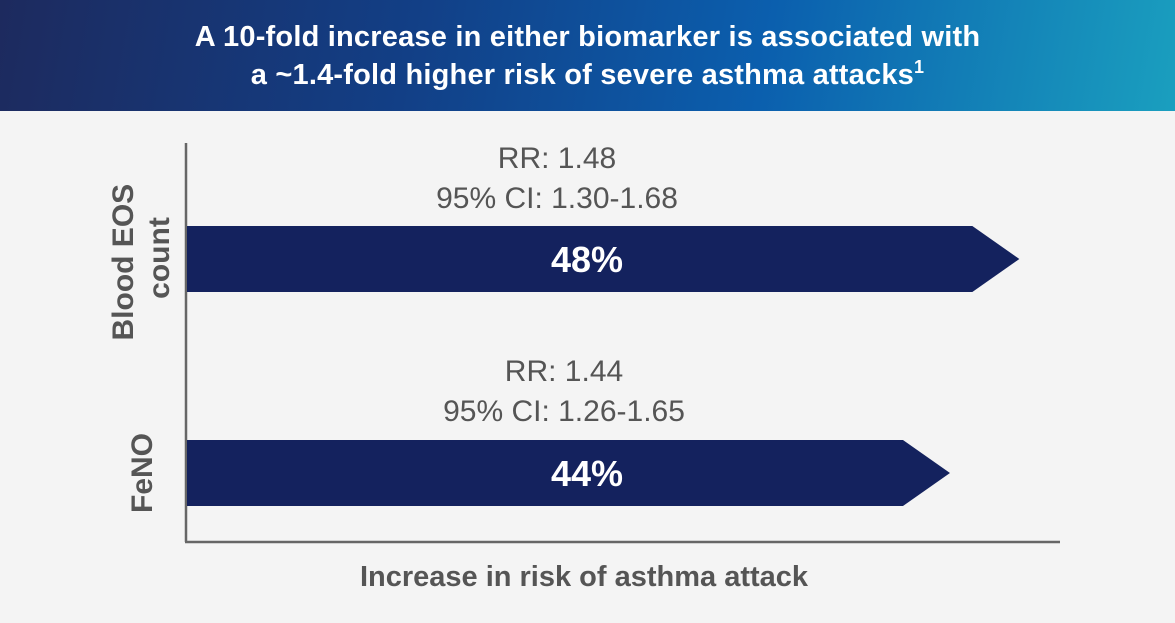 Image resolution: width=1175 pixels, height=623 pixels. What do you see at coordinates (587, 259) in the screenshot?
I see `bar-value-label-blood-eos: 48%` at bounding box center [587, 259].